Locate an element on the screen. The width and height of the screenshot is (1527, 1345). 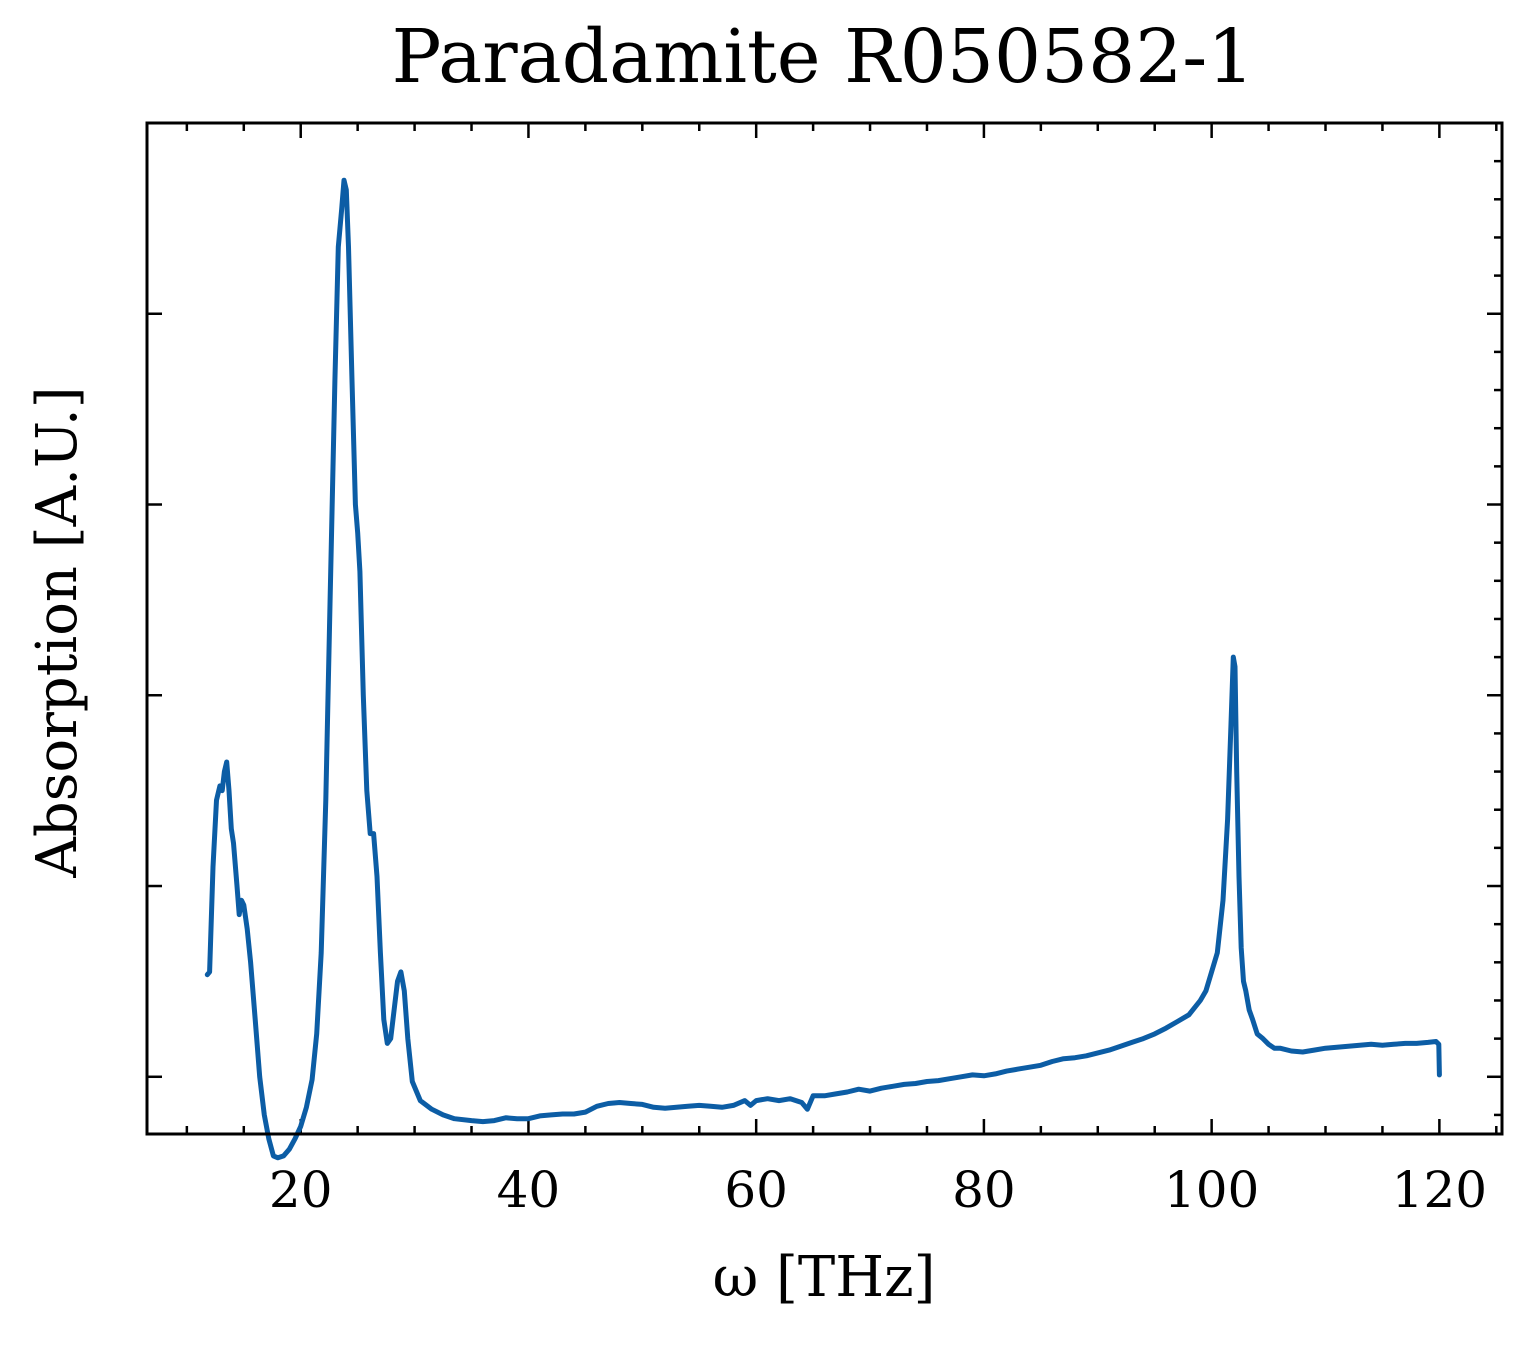
y-axis-label: Absorption [A.U.] is located at coordinates (57, 632).